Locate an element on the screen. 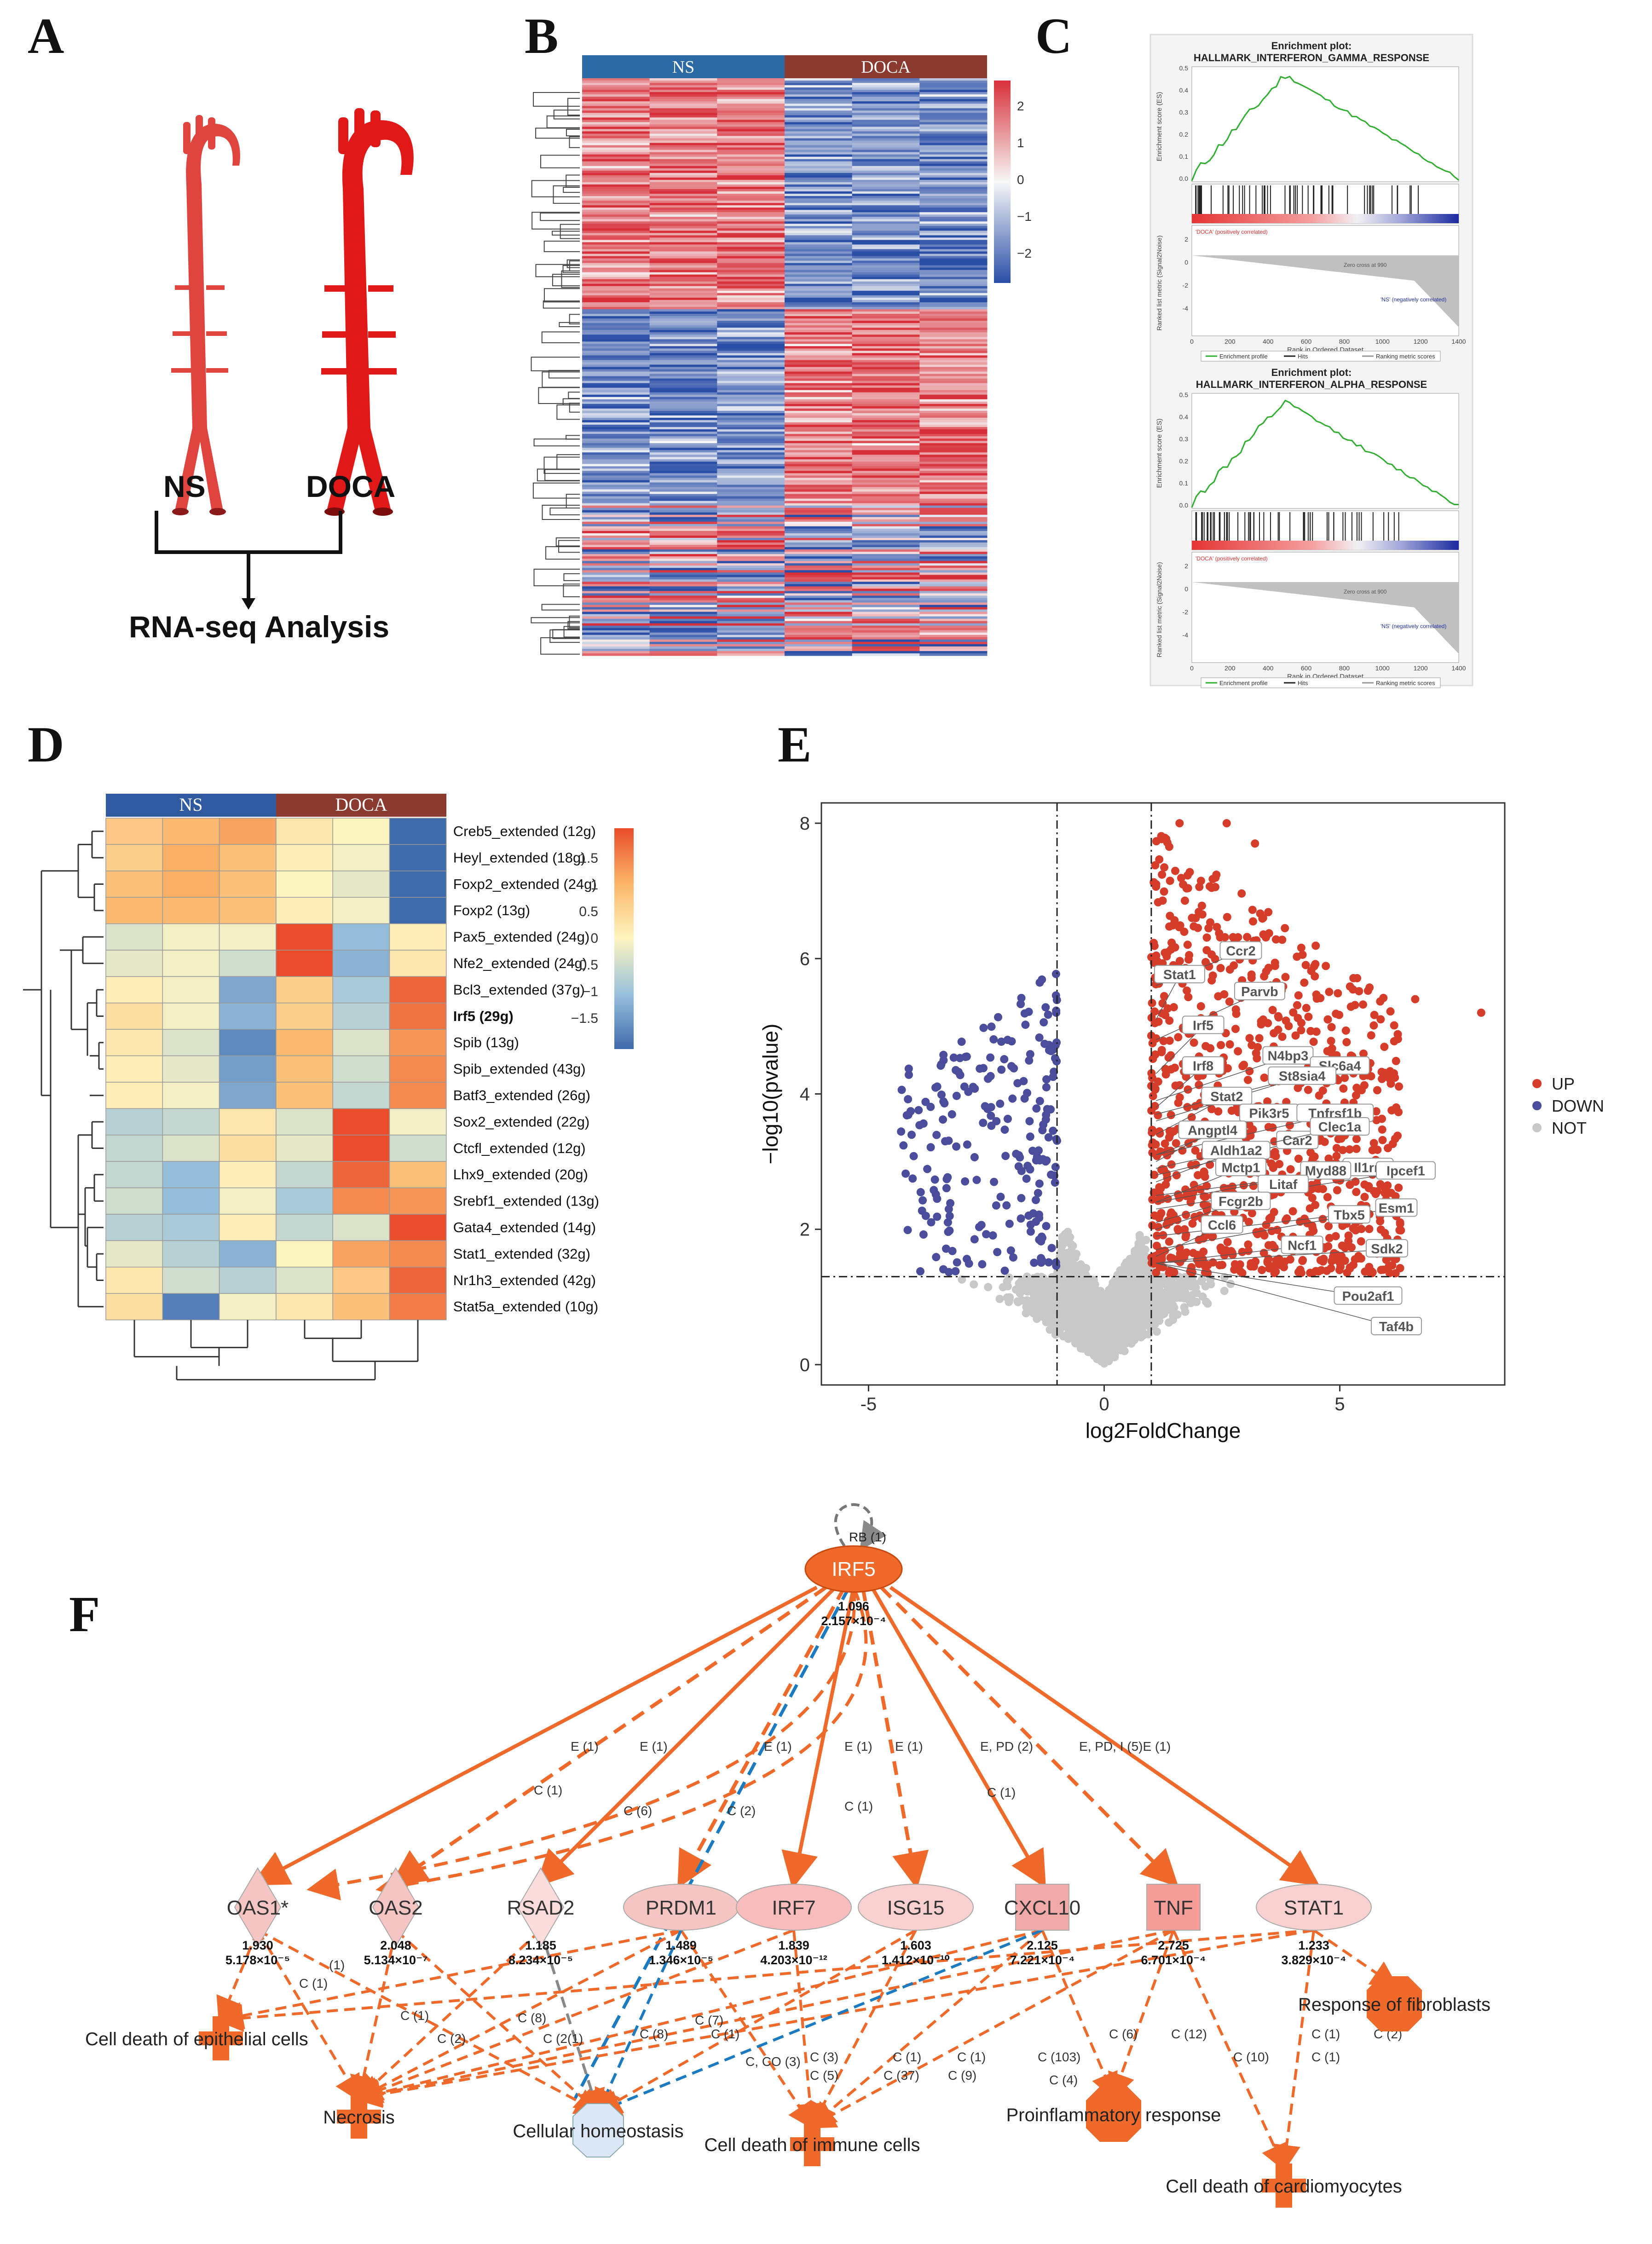 The width and height of the screenshot is (1652, 2244). scale-b-tick: −2 is located at coordinates (1024, 253).